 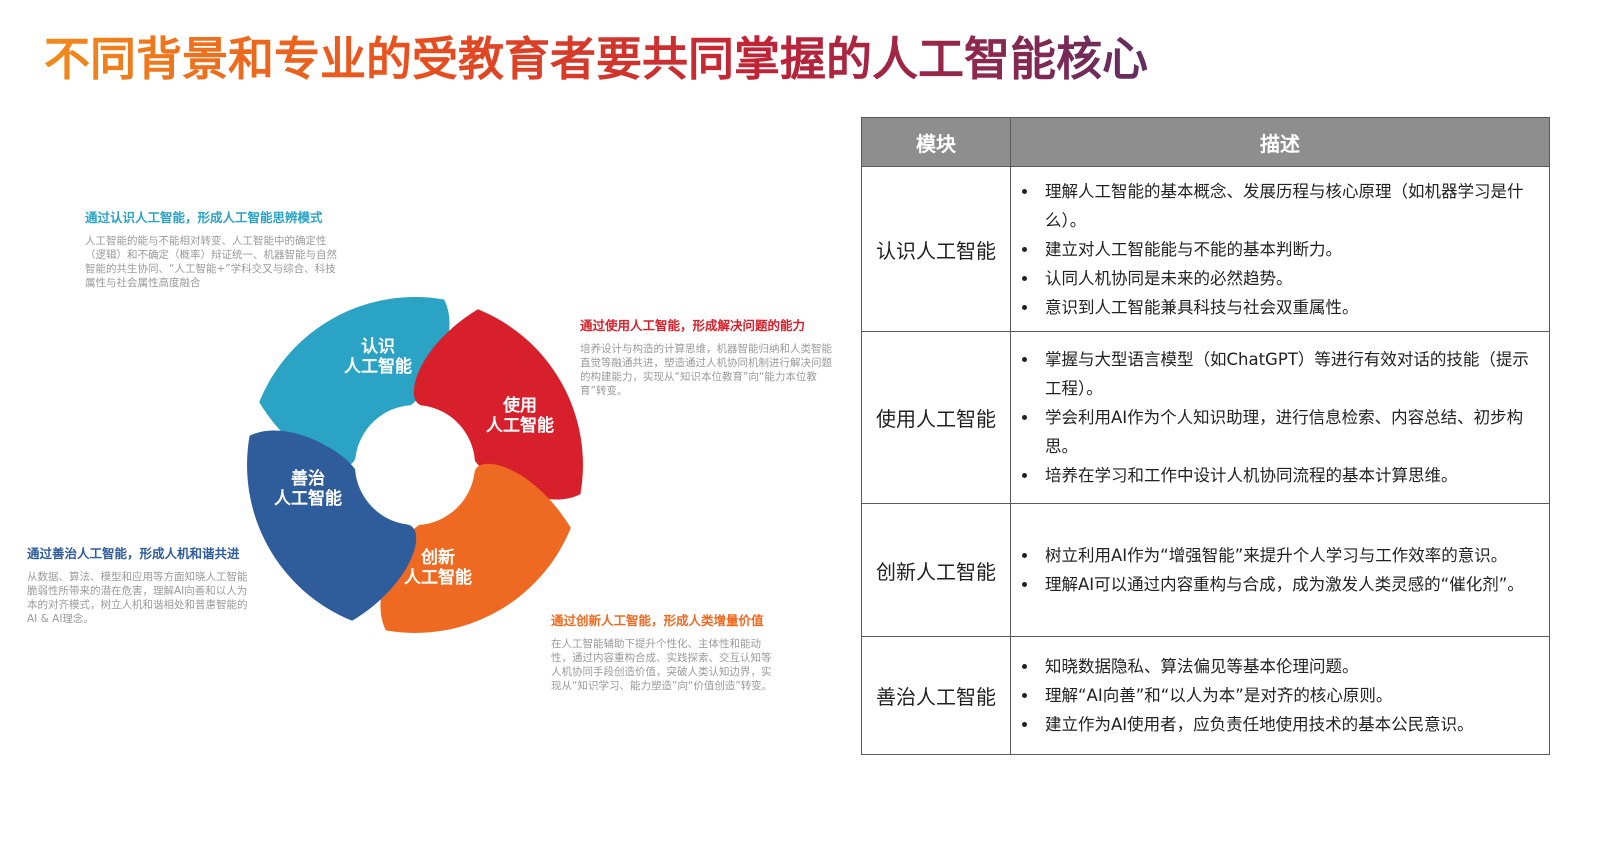 What do you see at coordinates (204, 217) in the screenshot?
I see `annotation-know-heading: 通过认识人工智能，形成人工智能思辨模式` at bounding box center [204, 217].